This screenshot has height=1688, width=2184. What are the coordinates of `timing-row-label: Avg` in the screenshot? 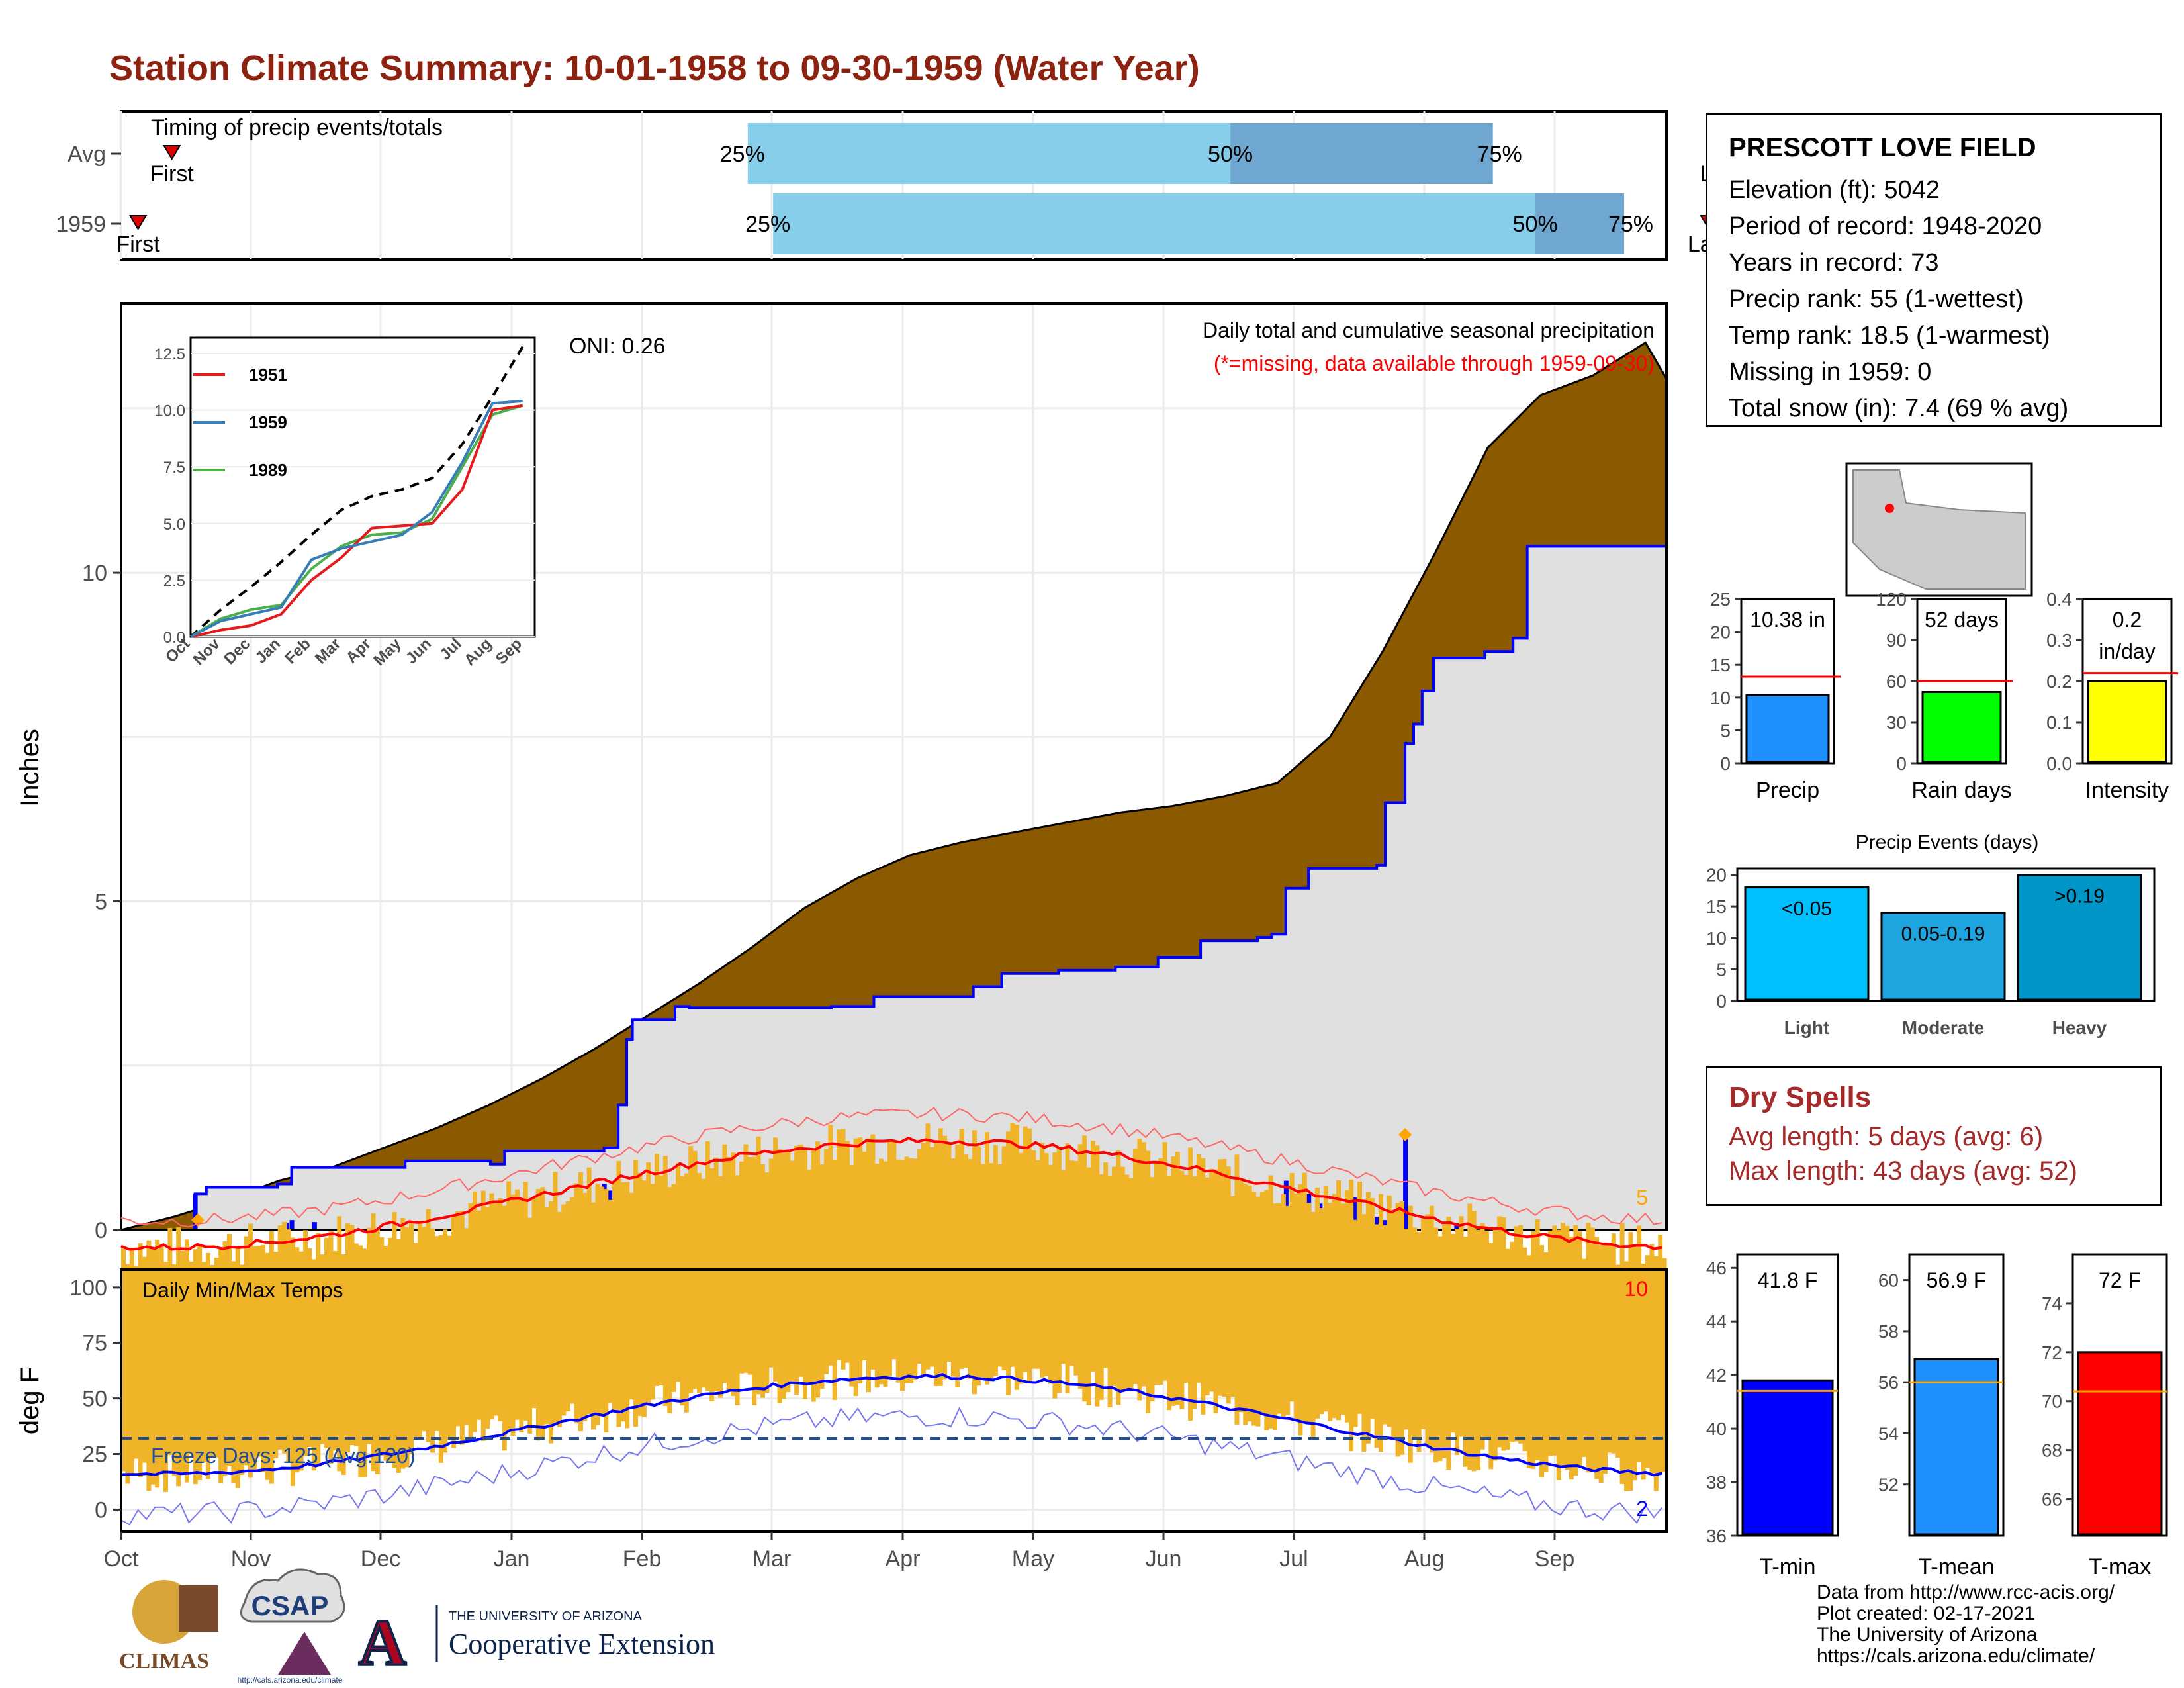 It's located at (87, 154).